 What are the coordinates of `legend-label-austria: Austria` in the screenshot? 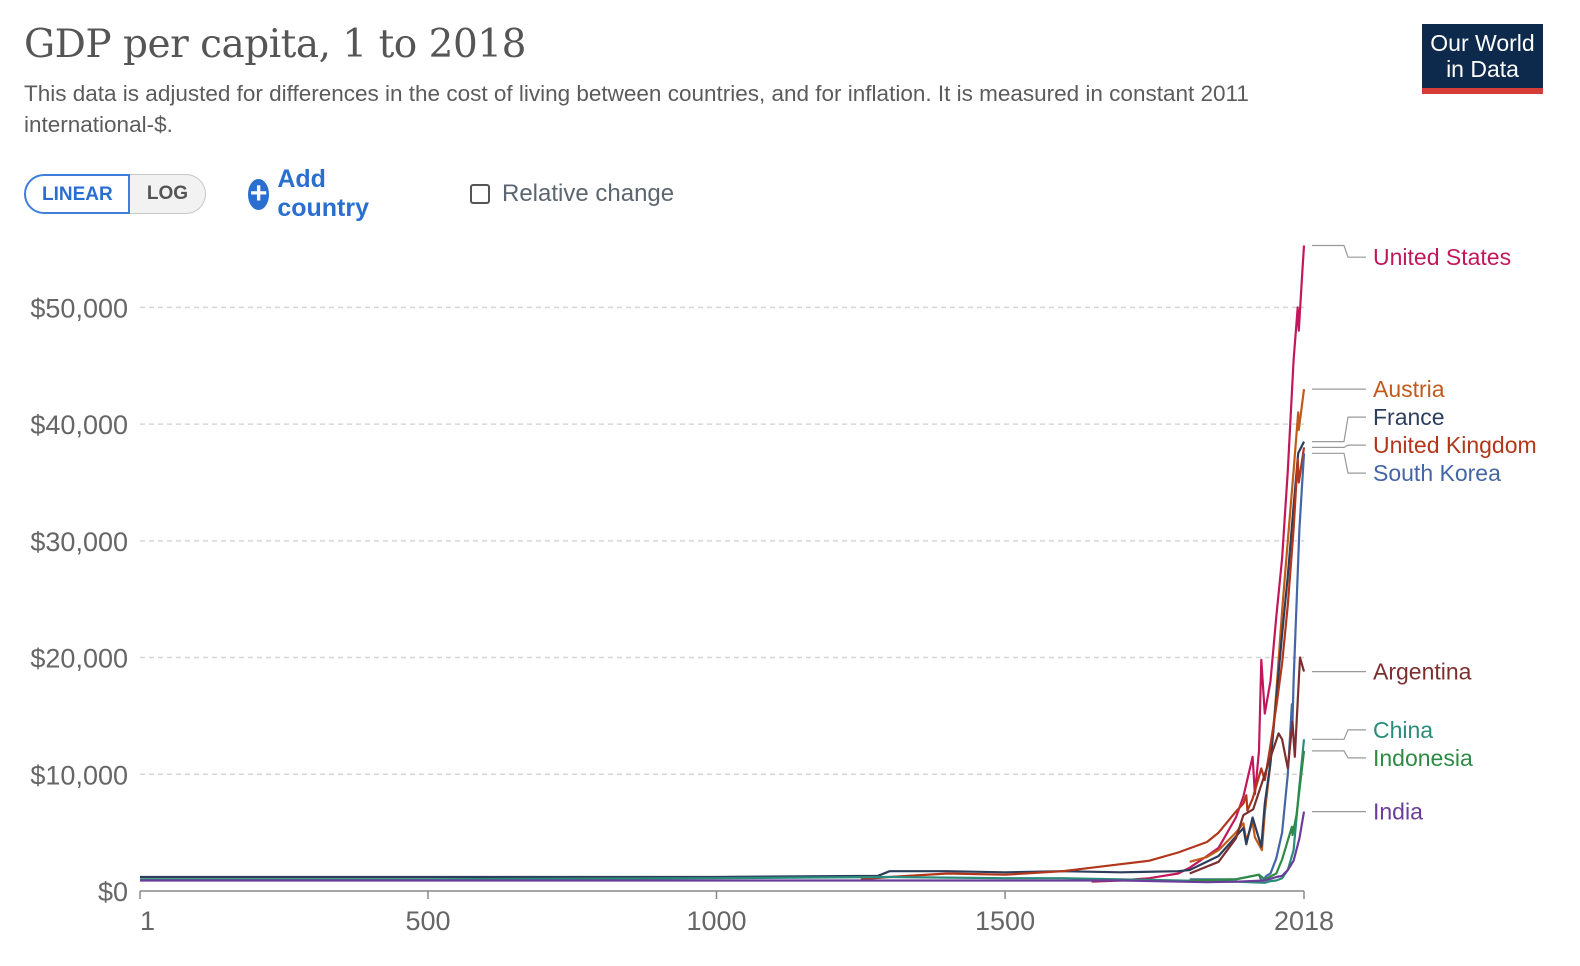 It's located at (1409, 389).